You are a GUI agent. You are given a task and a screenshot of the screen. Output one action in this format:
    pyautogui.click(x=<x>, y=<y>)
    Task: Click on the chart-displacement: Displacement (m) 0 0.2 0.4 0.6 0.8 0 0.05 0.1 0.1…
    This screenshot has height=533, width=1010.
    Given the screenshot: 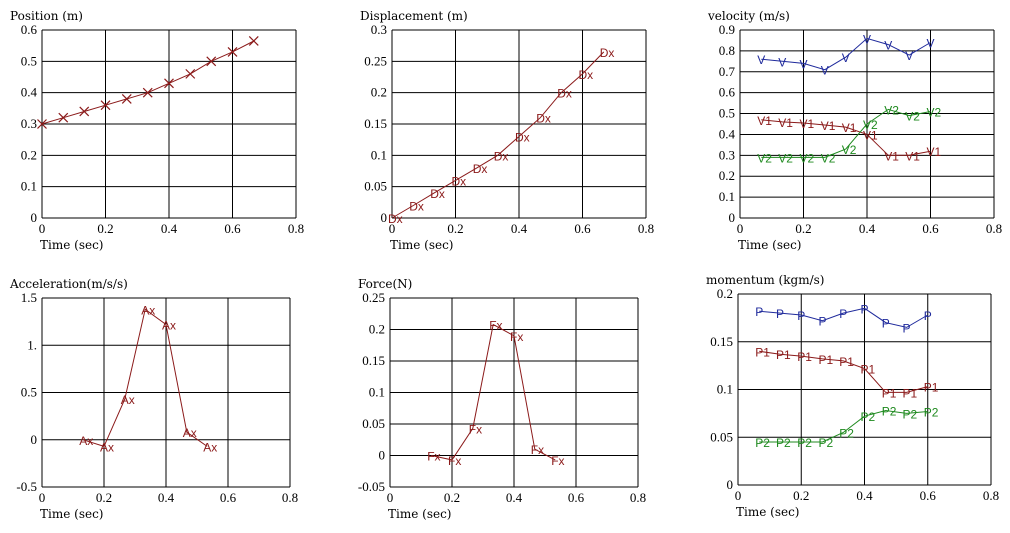 What is the action you would take?
    pyautogui.click(x=507, y=130)
    